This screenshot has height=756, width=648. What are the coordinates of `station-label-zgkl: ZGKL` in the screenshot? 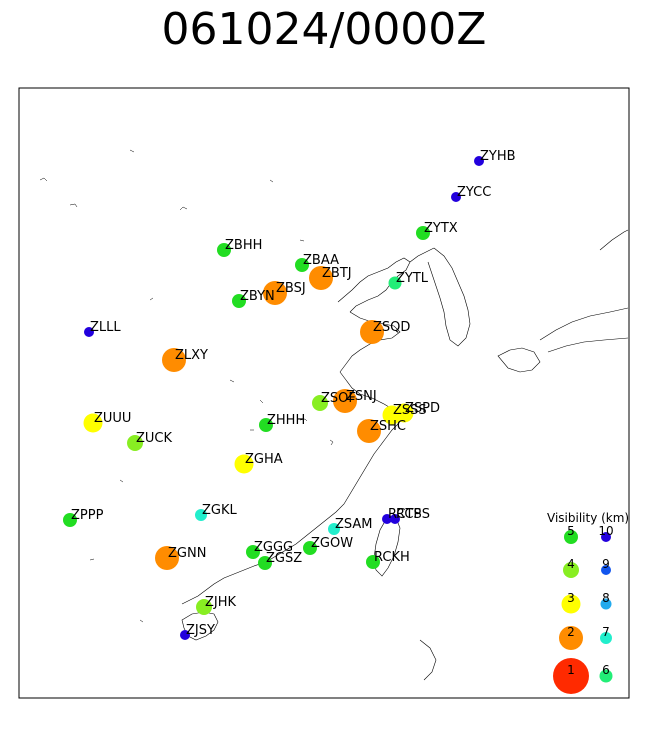 It's located at (220, 510).